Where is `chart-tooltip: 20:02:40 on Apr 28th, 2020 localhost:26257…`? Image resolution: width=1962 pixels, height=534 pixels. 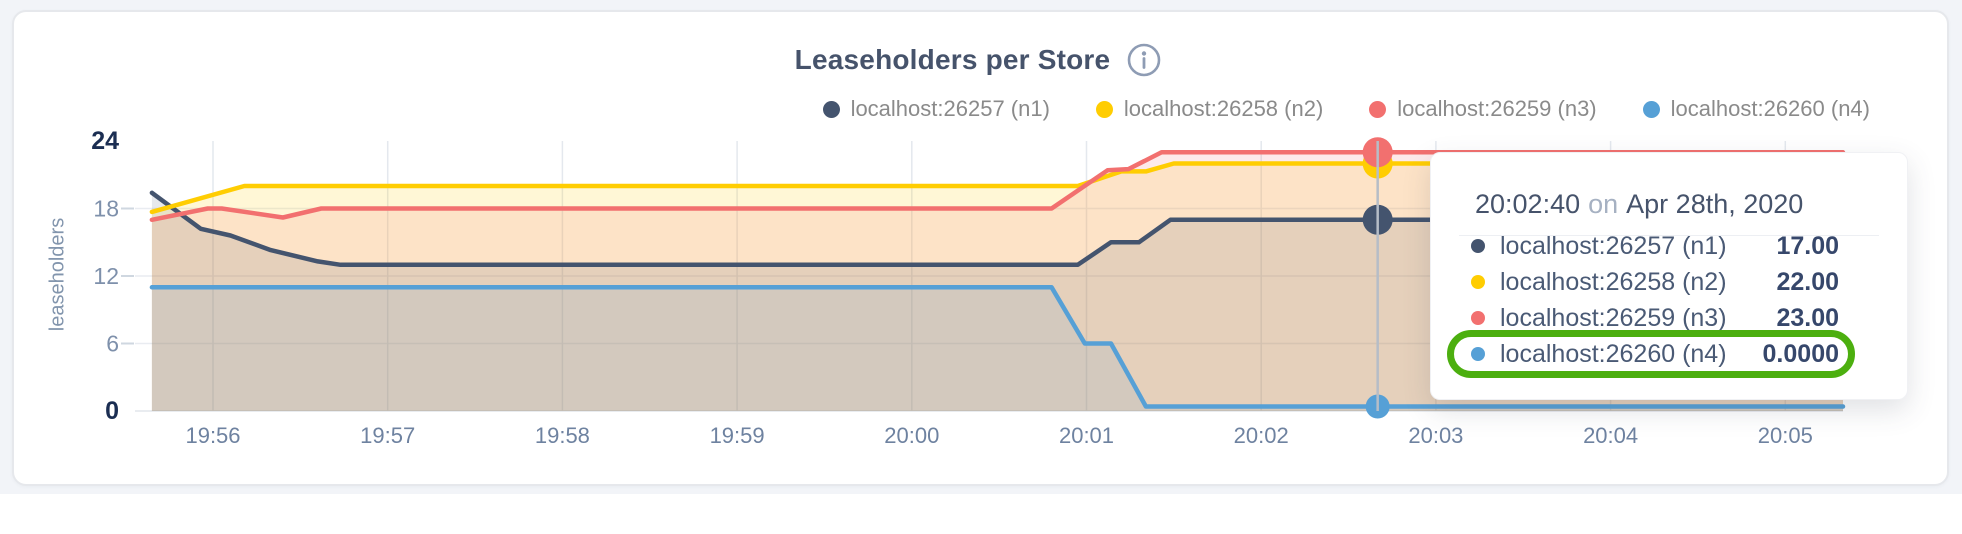 chart-tooltip: 20:02:40 on Apr 28th, 2020 localhost:26257… is located at coordinates (1669, 276).